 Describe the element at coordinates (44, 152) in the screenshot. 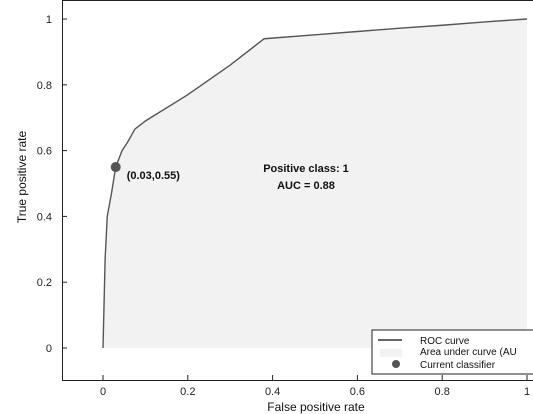

I see `y-tick-label: 0.6` at that location.